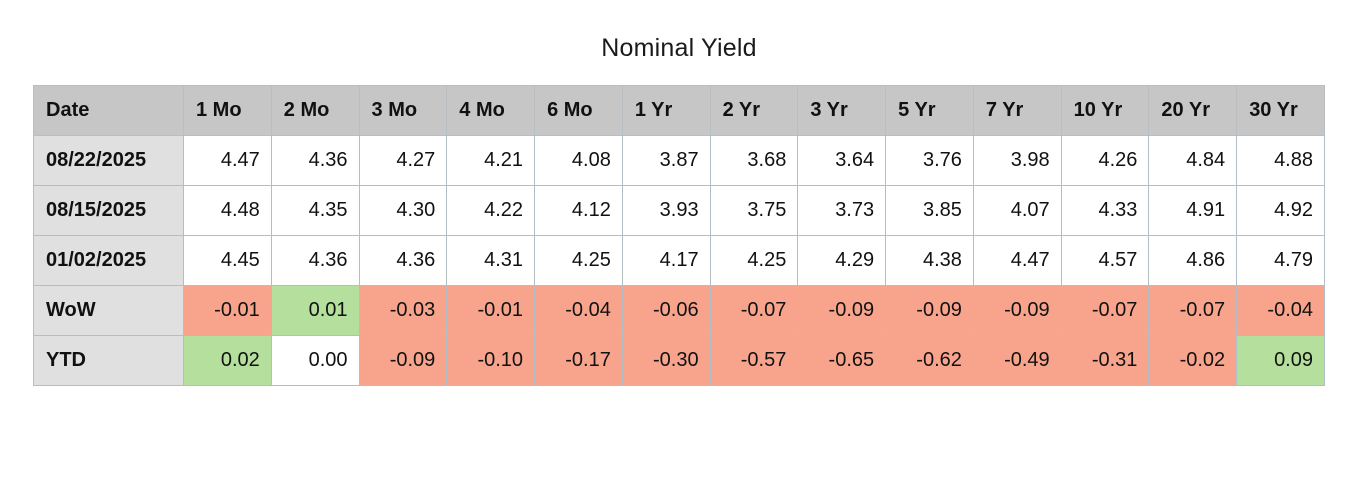 The image size is (1358, 492). I want to click on row-label: 08/22/2025, so click(108, 160).